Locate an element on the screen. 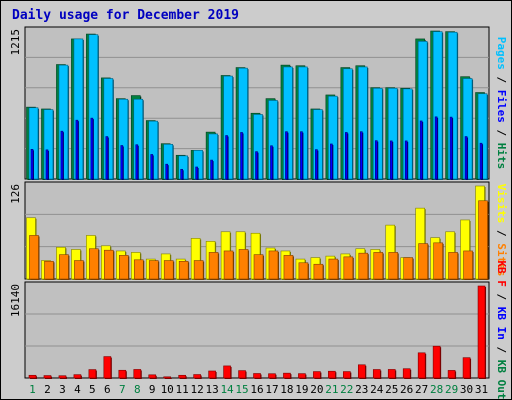 The image size is (512, 400). y-tick-label: 126 is located at coordinates (15, 194).